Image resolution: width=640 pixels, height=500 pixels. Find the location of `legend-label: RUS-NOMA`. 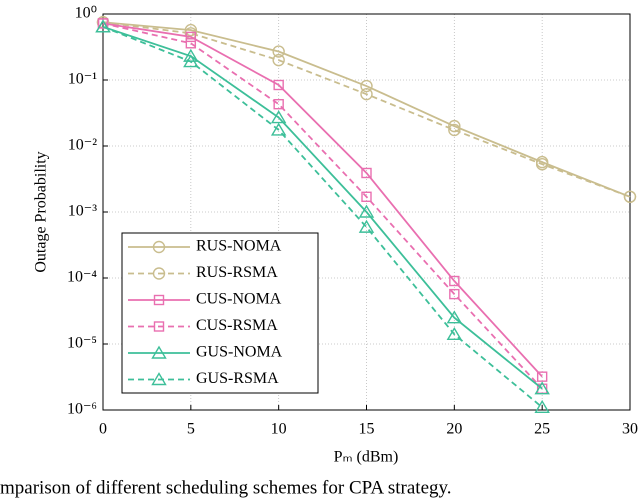

legend-label: RUS-NOMA is located at coordinates (239, 246).